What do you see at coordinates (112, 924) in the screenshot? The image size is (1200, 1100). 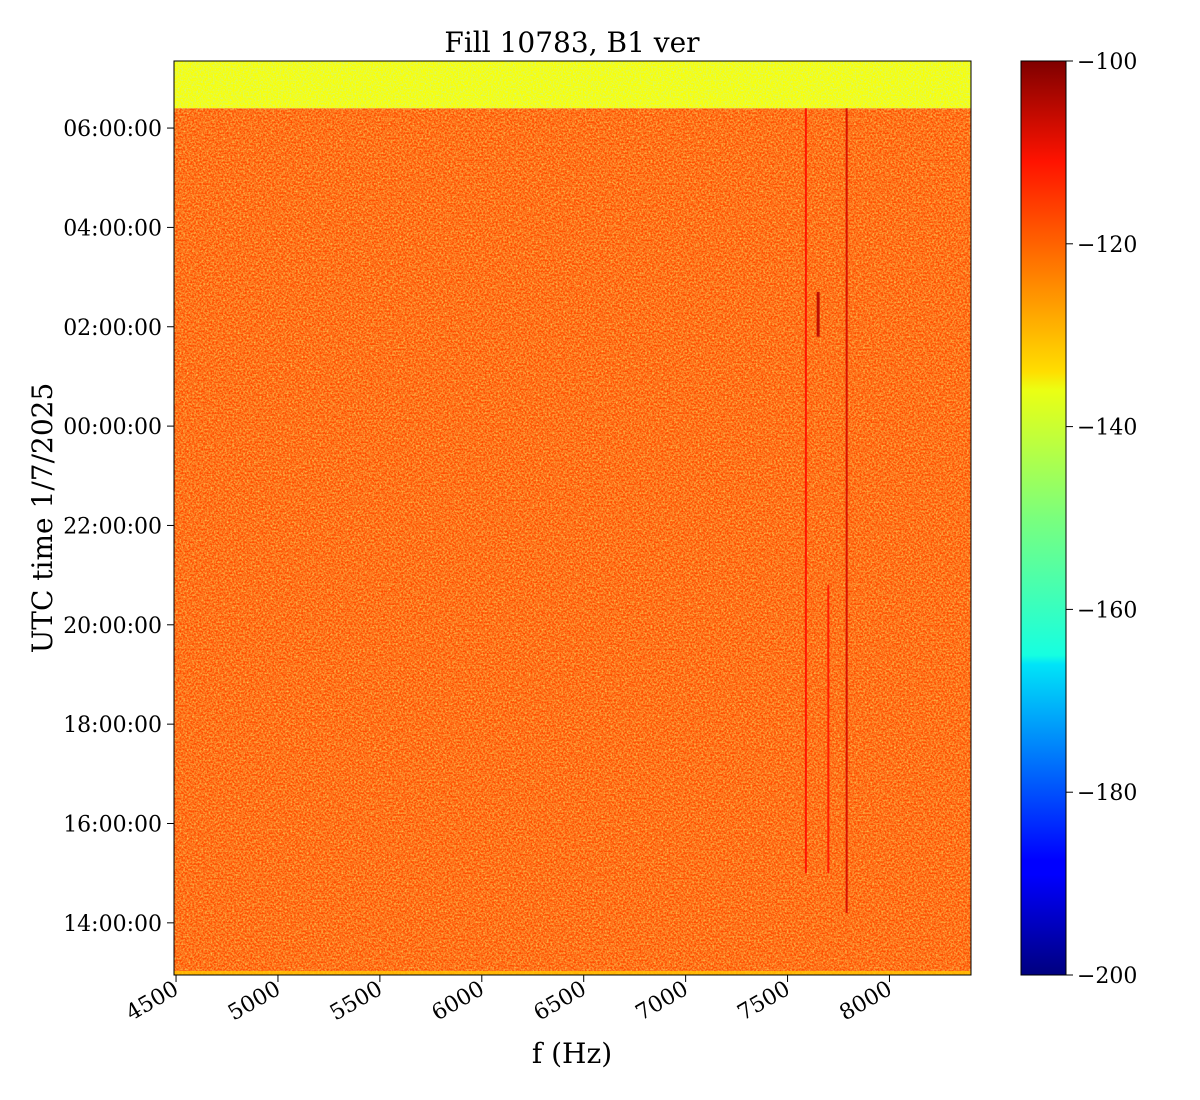 I see `y-tick-label: 14:00:00` at bounding box center [112, 924].